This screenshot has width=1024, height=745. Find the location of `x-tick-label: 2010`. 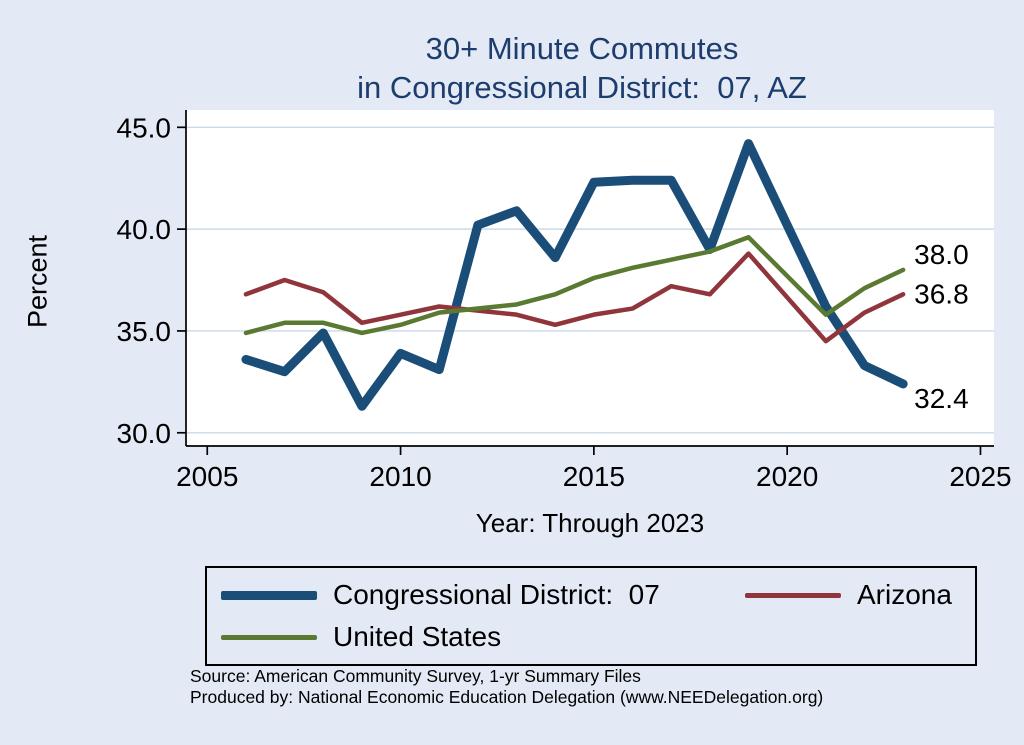

x-tick-label: 2010 is located at coordinates (400, 476).